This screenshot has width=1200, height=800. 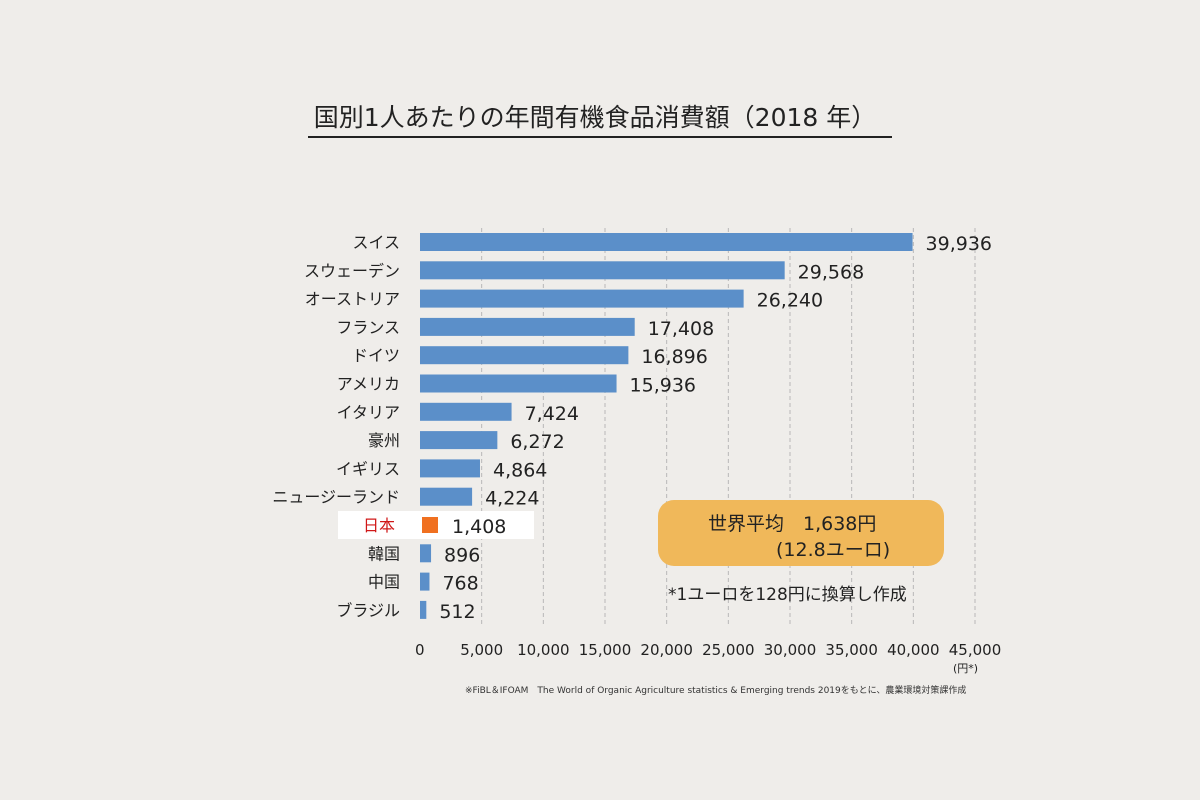 I want to click on category-label: スウェーデン, so click(x=352, y=270).